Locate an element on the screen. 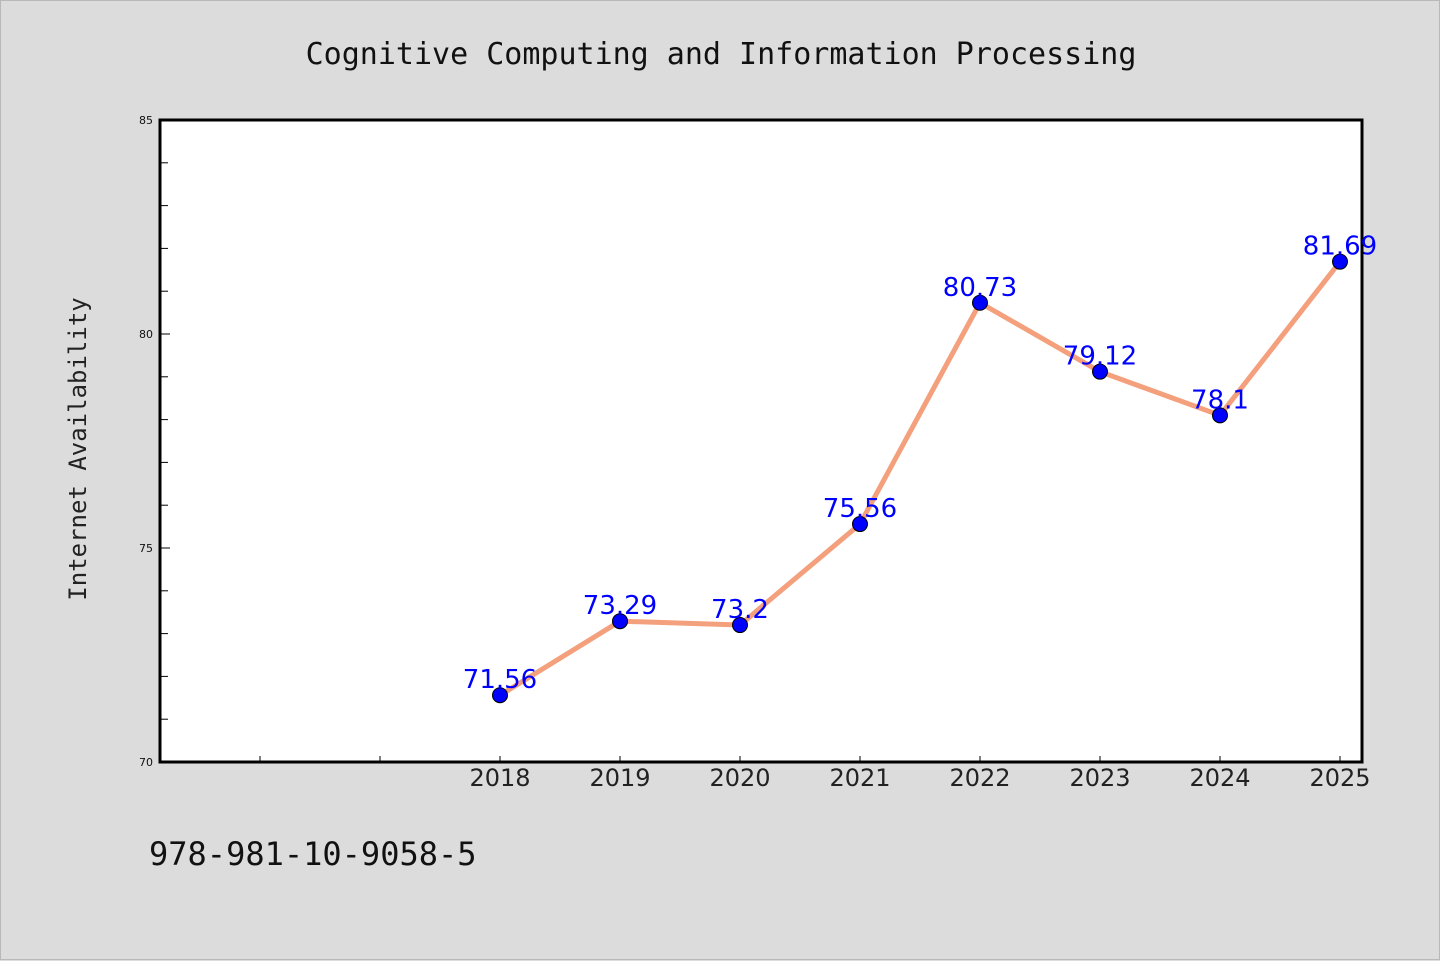 Image resolution: width=1440 pixels, height=961 pixels. x-tick-label: 2022 is located at coordinates (979, 778).